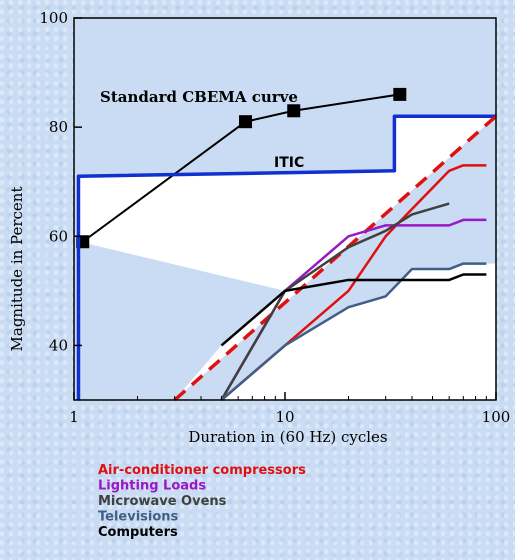  What do you see at coordinates (53, 18) in the screenshot?
I see `y-tick-label-3: 100` at bounding box center [53, 18].